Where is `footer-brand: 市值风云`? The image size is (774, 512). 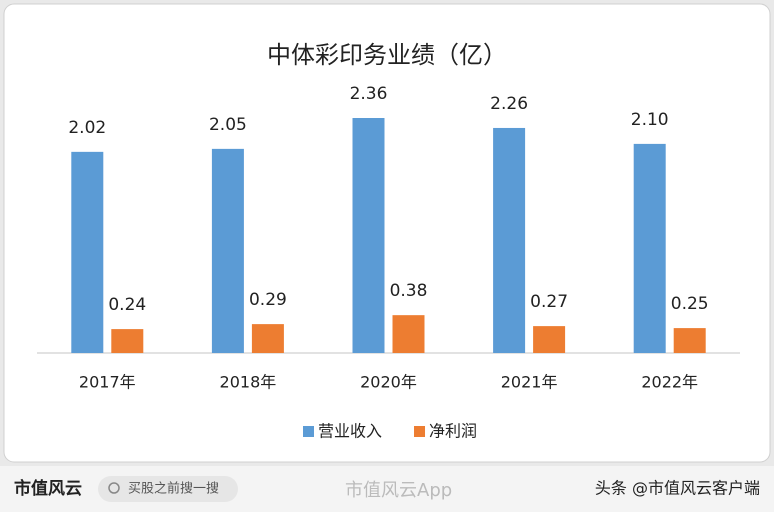 footer-brand: 市值风云 is located at coordinates (48, 488).